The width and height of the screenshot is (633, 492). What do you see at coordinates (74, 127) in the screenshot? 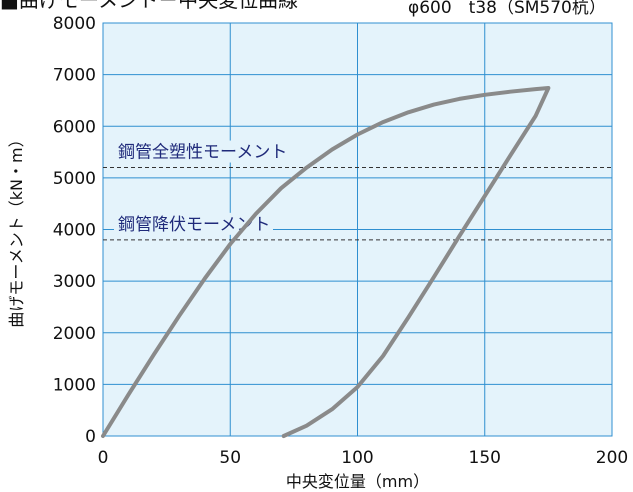
I see `y-tick-label: 6000` at bounding box center [74, 127].